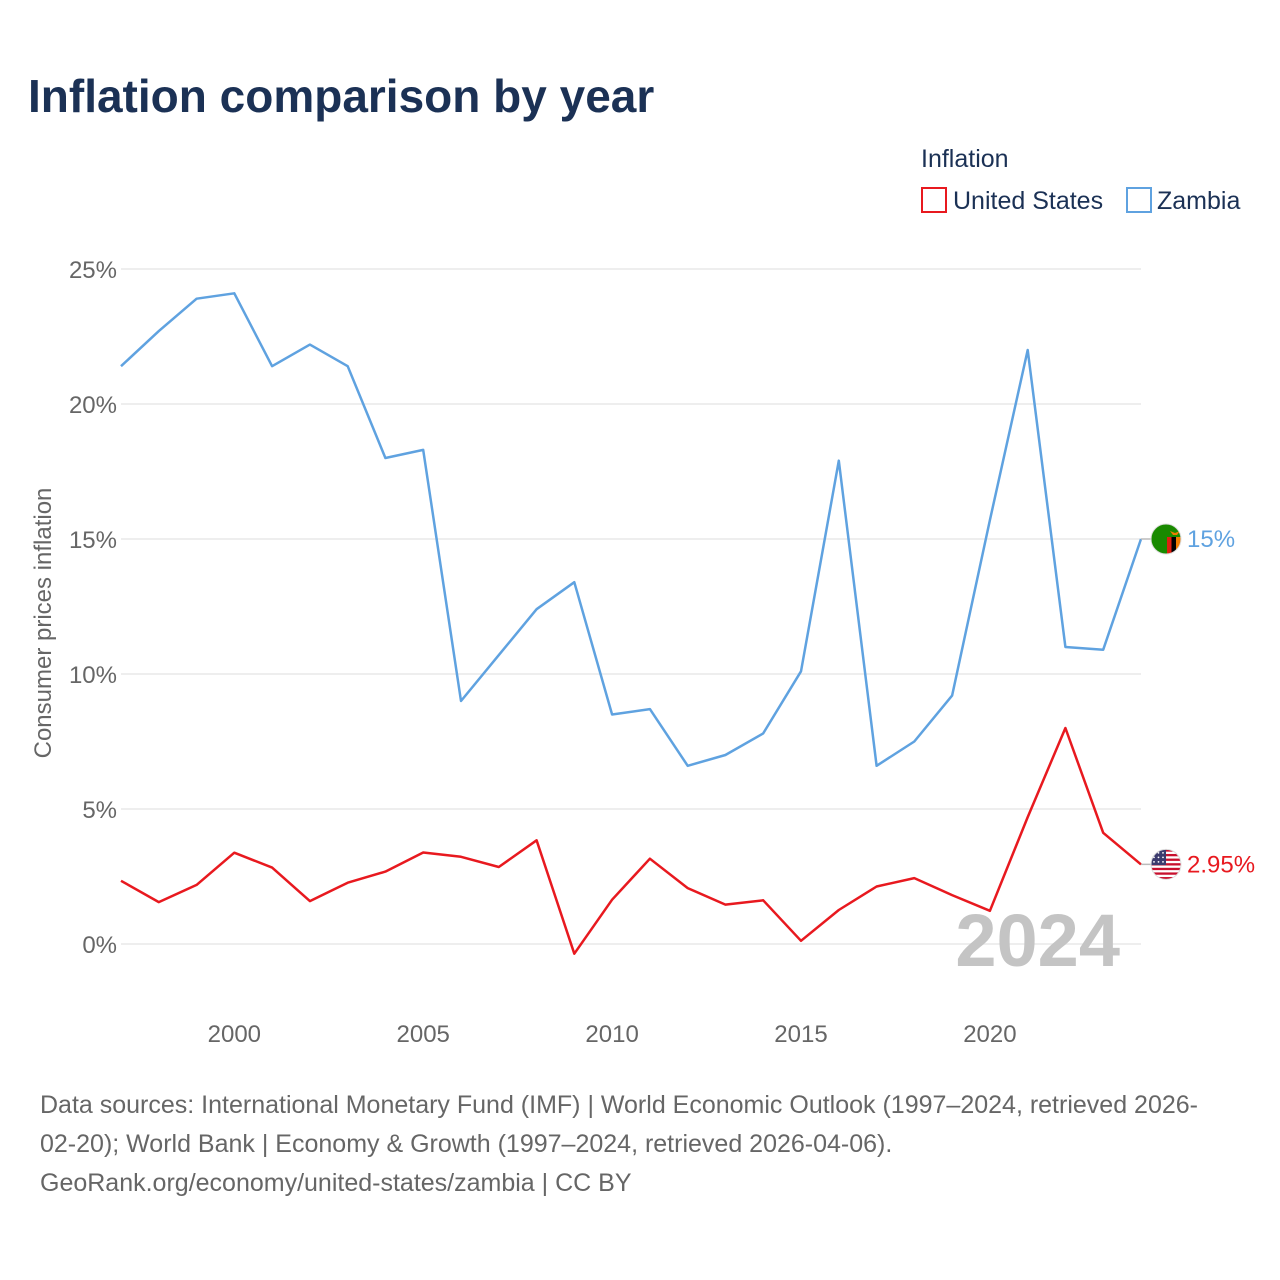 The height and width of the screenshot is (1280, 1280). What do you see at coordinates (631, 840) in the screenshot?
I see `series-line-united-states` at bounding box center [631, 840].